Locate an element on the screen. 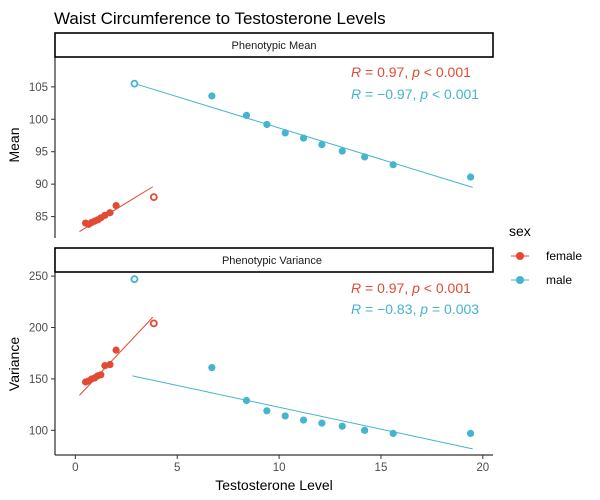 This screenshot has width=600, height=500. panel-variance-female-outlier-point is located at coordinates (153, 323).